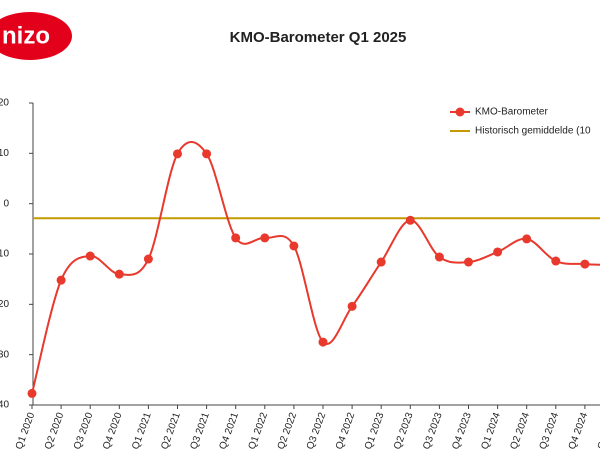  I want to click on x-tick-label: Q2 2020, so click(55, 430).